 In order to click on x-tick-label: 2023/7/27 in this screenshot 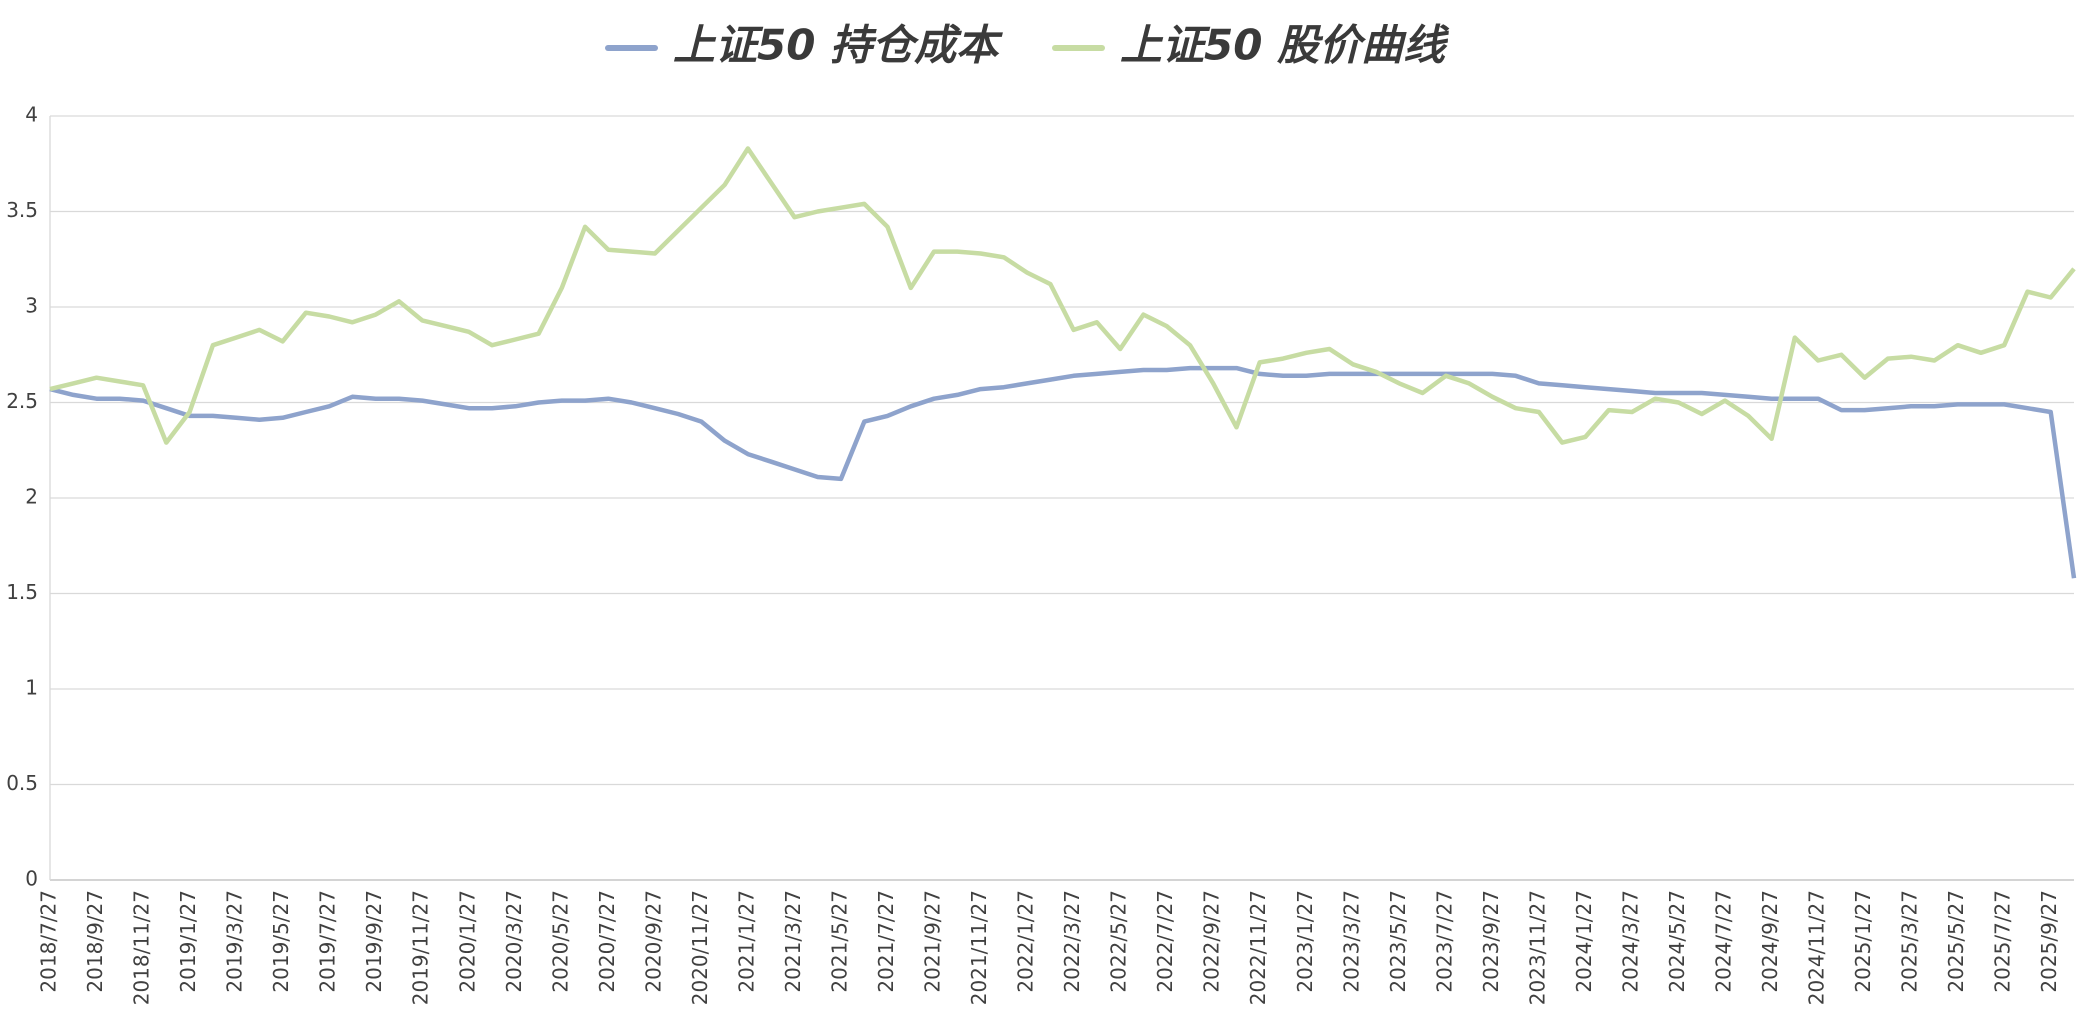, I will do `click(1444, 941)`.